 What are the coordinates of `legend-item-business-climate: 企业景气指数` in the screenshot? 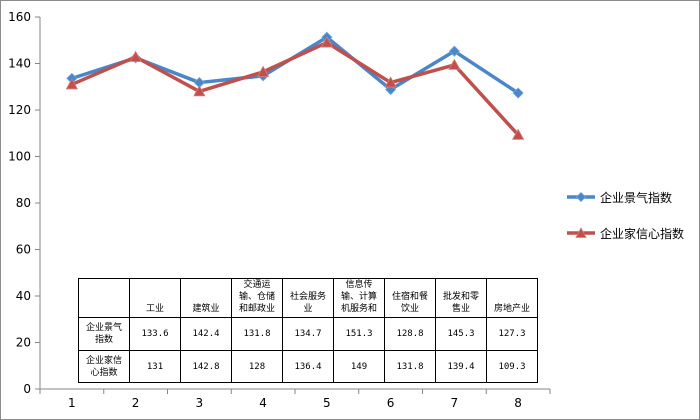 It's located at (625, 197).